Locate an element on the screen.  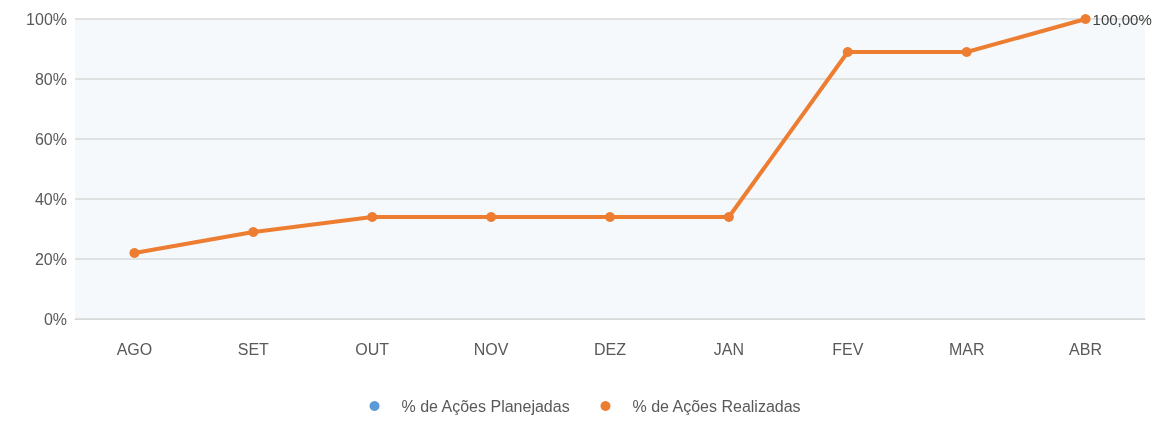
x-tick-label: JAN is located at coordinates (729, 349).